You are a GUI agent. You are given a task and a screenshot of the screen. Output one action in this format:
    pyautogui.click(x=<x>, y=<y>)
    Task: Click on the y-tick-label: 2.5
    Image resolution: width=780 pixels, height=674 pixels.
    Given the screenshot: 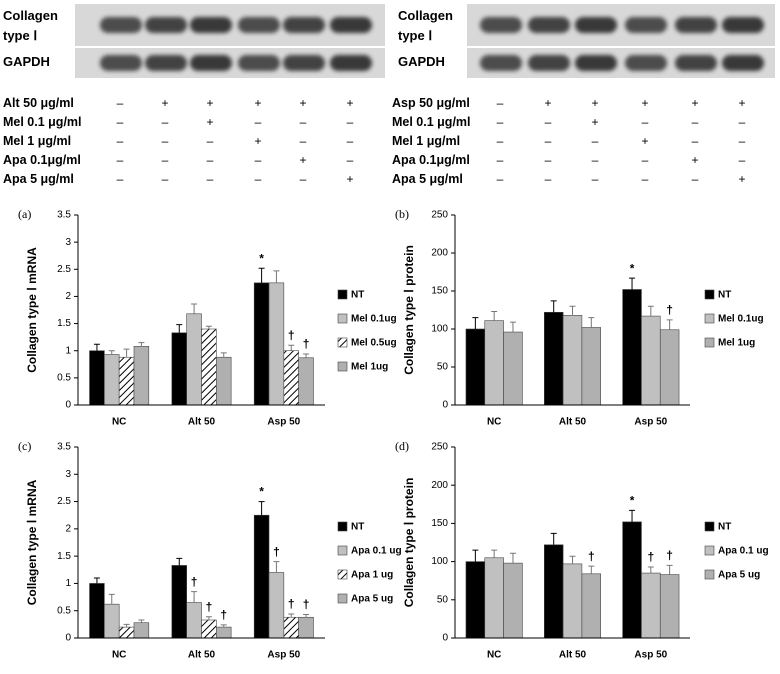 What is the action you would take?
    pyautogui.click(x=64, y=501)
    